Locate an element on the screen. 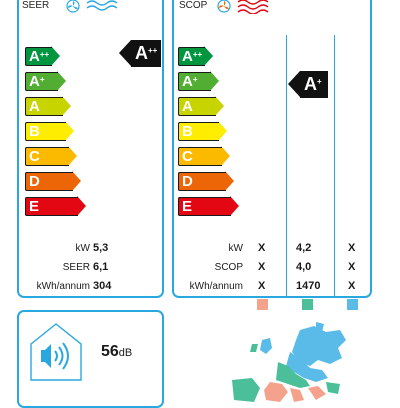  scop-class-1: A+ is located at coordinates (199, 81).